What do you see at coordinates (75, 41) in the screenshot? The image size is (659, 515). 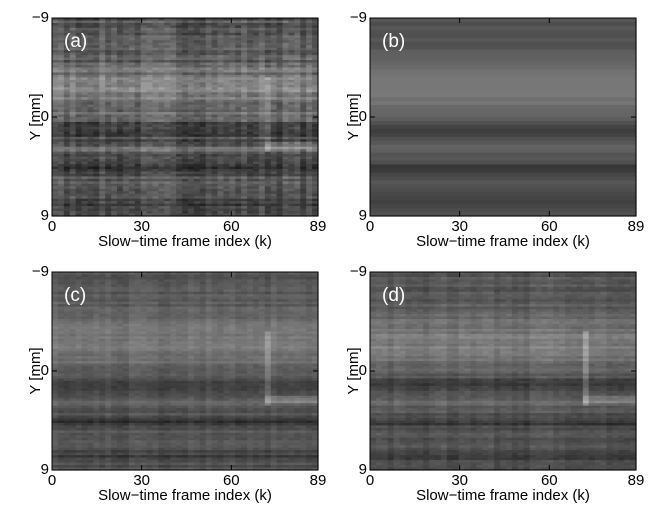 I see `panel-label: (a)` at bounding box center [75, 41].